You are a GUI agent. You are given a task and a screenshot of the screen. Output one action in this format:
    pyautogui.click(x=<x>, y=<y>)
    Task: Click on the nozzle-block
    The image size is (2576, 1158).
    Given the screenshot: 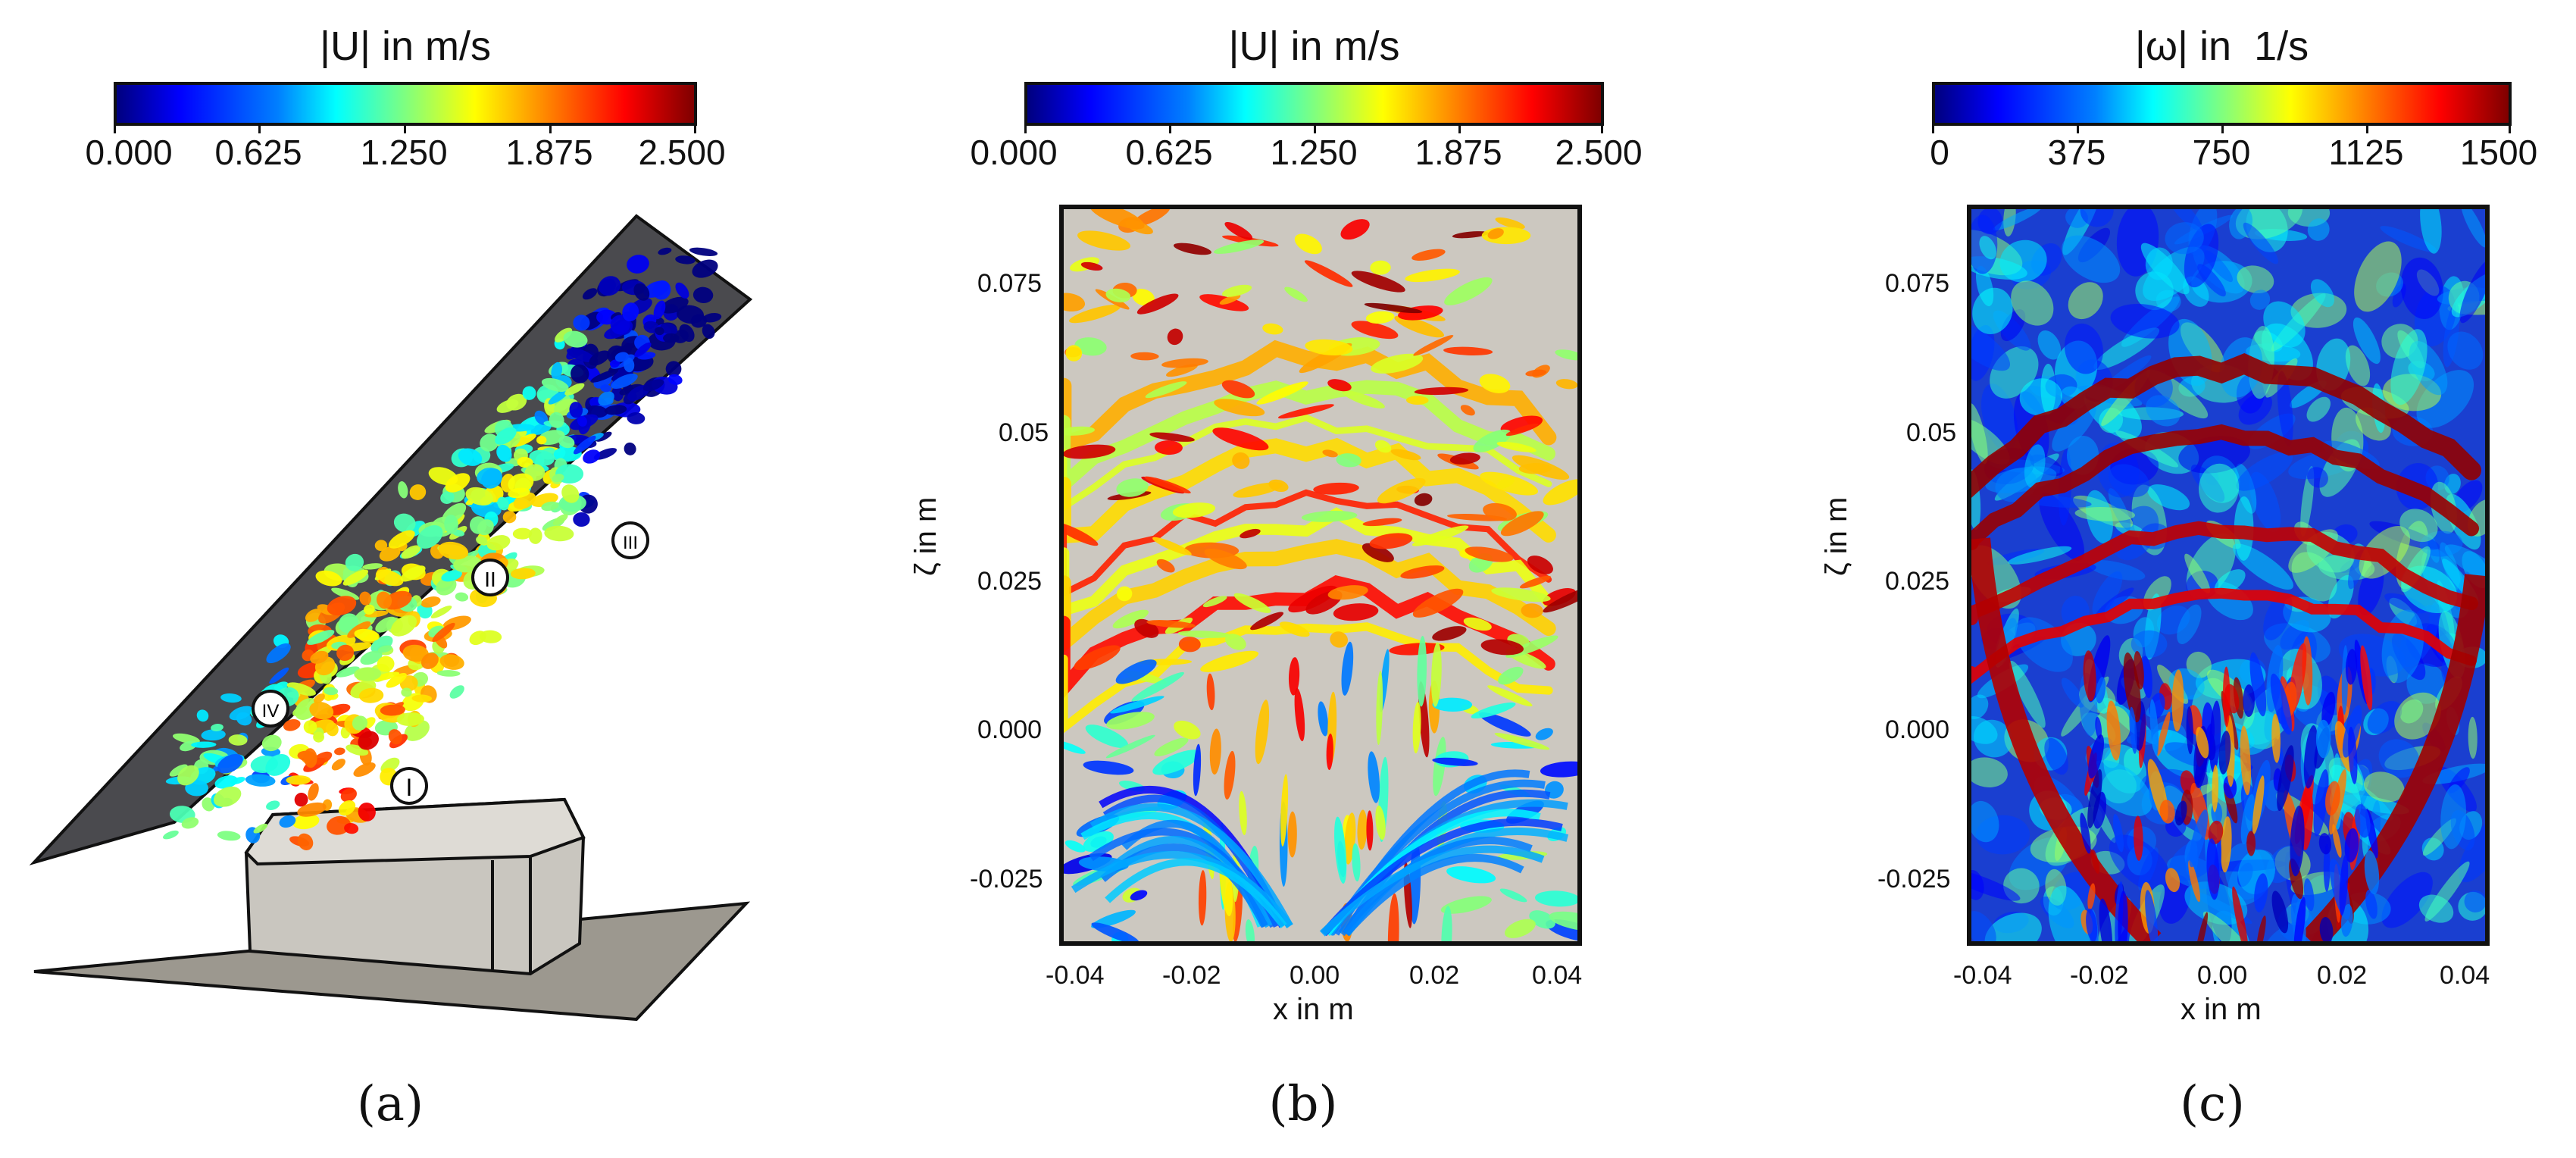 What is the action you would take?
    pyautogui.click(x=415, y=886)
    